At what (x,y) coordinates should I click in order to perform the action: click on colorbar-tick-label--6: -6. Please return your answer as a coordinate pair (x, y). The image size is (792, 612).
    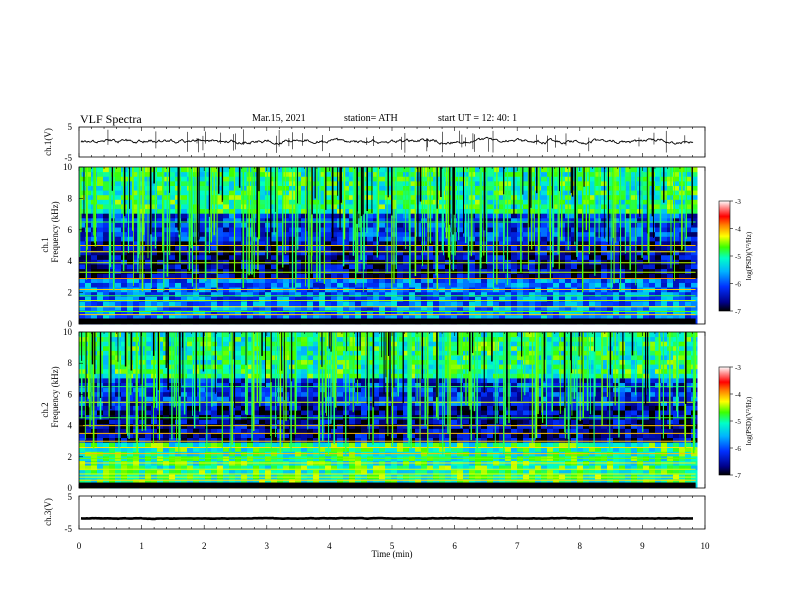
    Looking at the image, I should click on (738, 285).